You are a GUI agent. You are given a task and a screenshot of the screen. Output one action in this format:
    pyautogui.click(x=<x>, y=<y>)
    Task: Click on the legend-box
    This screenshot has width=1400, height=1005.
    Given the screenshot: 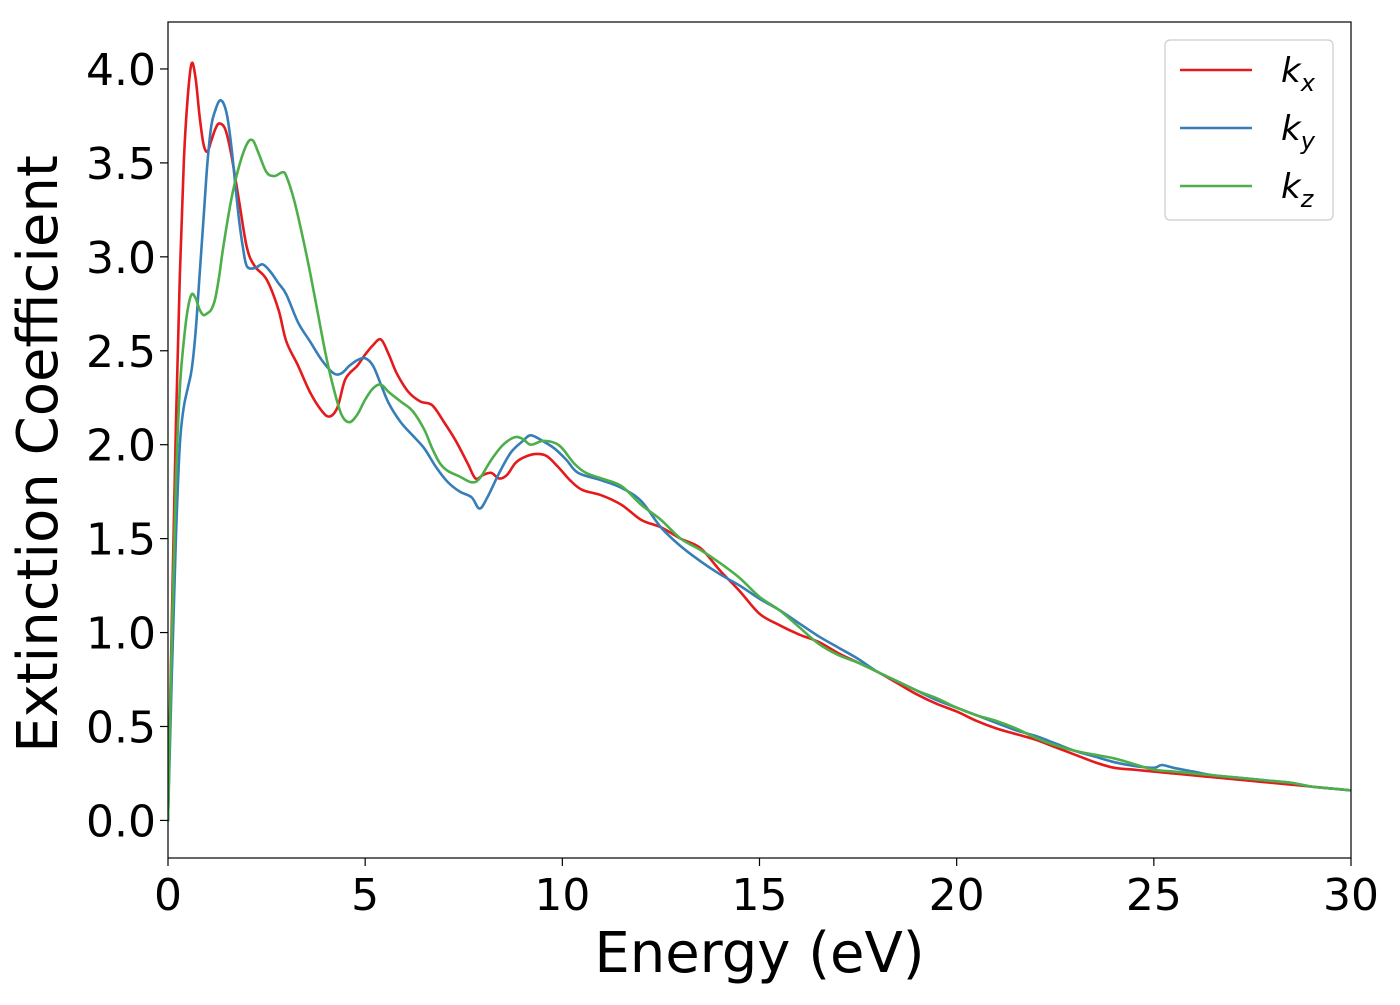 What is the action you would take?
    pyautogui.click(x=1249, y=130)
    